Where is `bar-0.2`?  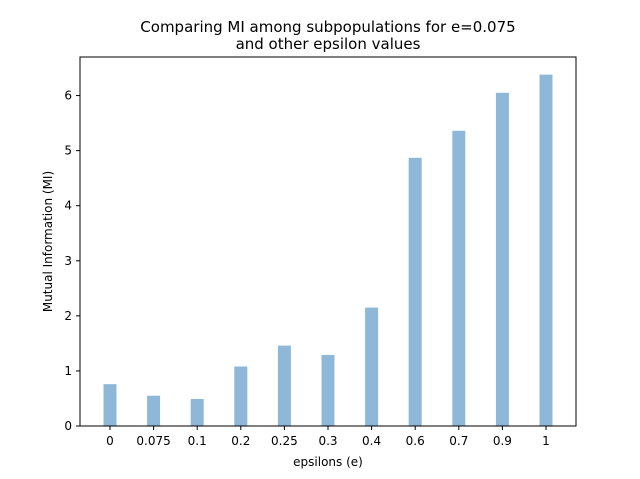 bar-0.2 is located at coordinates (241, 396).